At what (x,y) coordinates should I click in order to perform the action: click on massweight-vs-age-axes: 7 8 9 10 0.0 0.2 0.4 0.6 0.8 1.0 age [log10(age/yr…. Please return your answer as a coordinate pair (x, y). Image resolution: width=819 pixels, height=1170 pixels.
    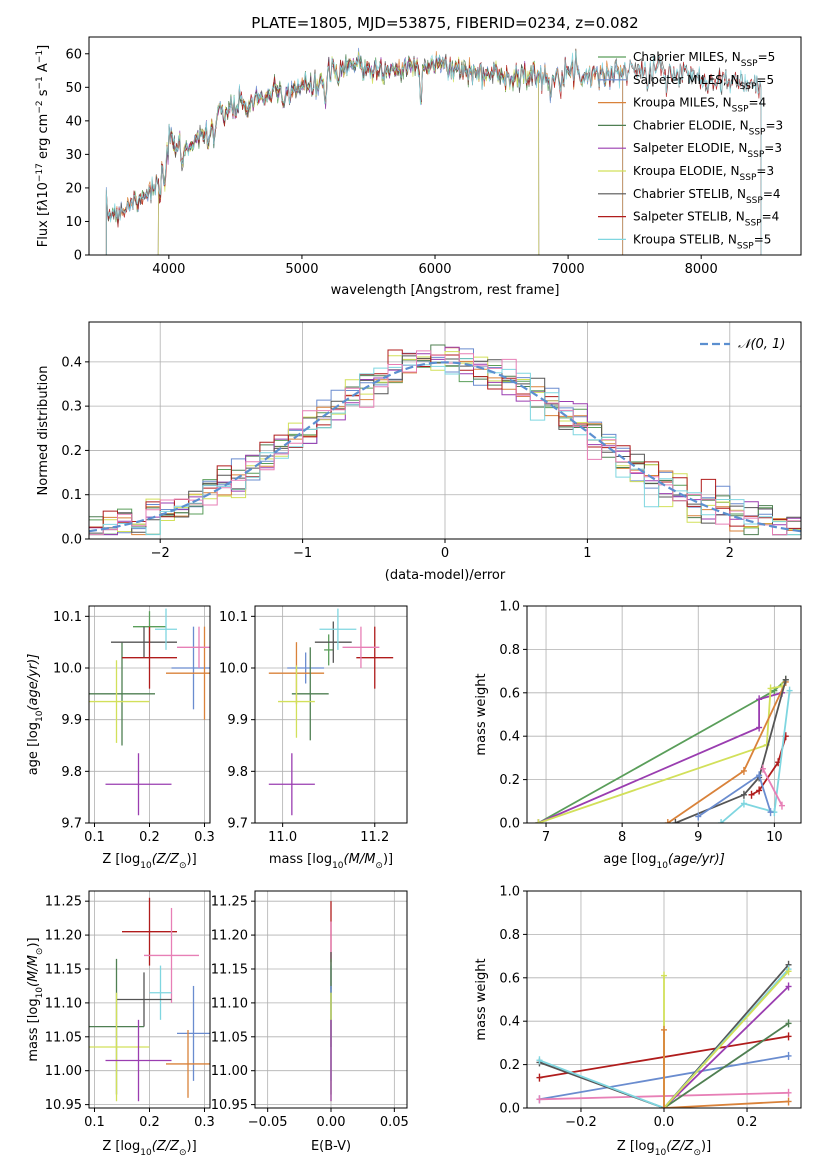
    Looking at the image, I should click on (638, 735).